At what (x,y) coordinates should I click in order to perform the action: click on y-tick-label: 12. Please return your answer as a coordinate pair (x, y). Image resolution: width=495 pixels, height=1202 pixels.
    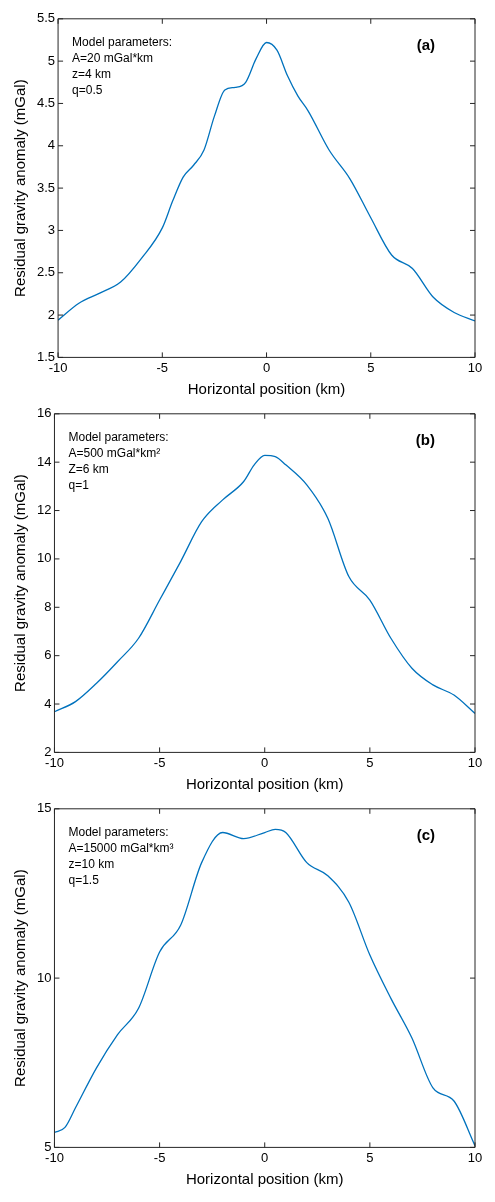
    Looking at the image, I should click on (44, 510).